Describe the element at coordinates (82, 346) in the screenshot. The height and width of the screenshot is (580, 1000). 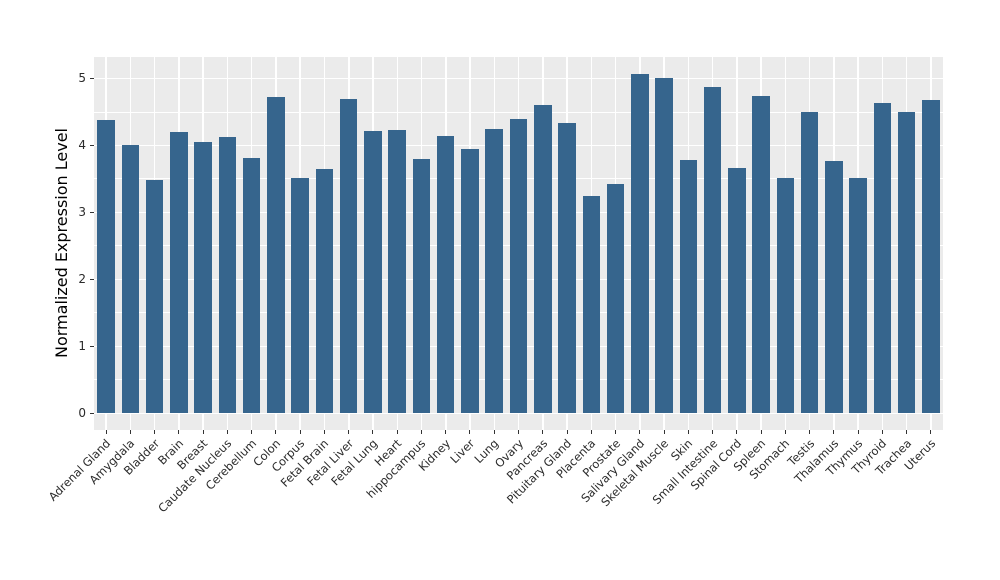
I see `y-tick-label: 1` at that location.